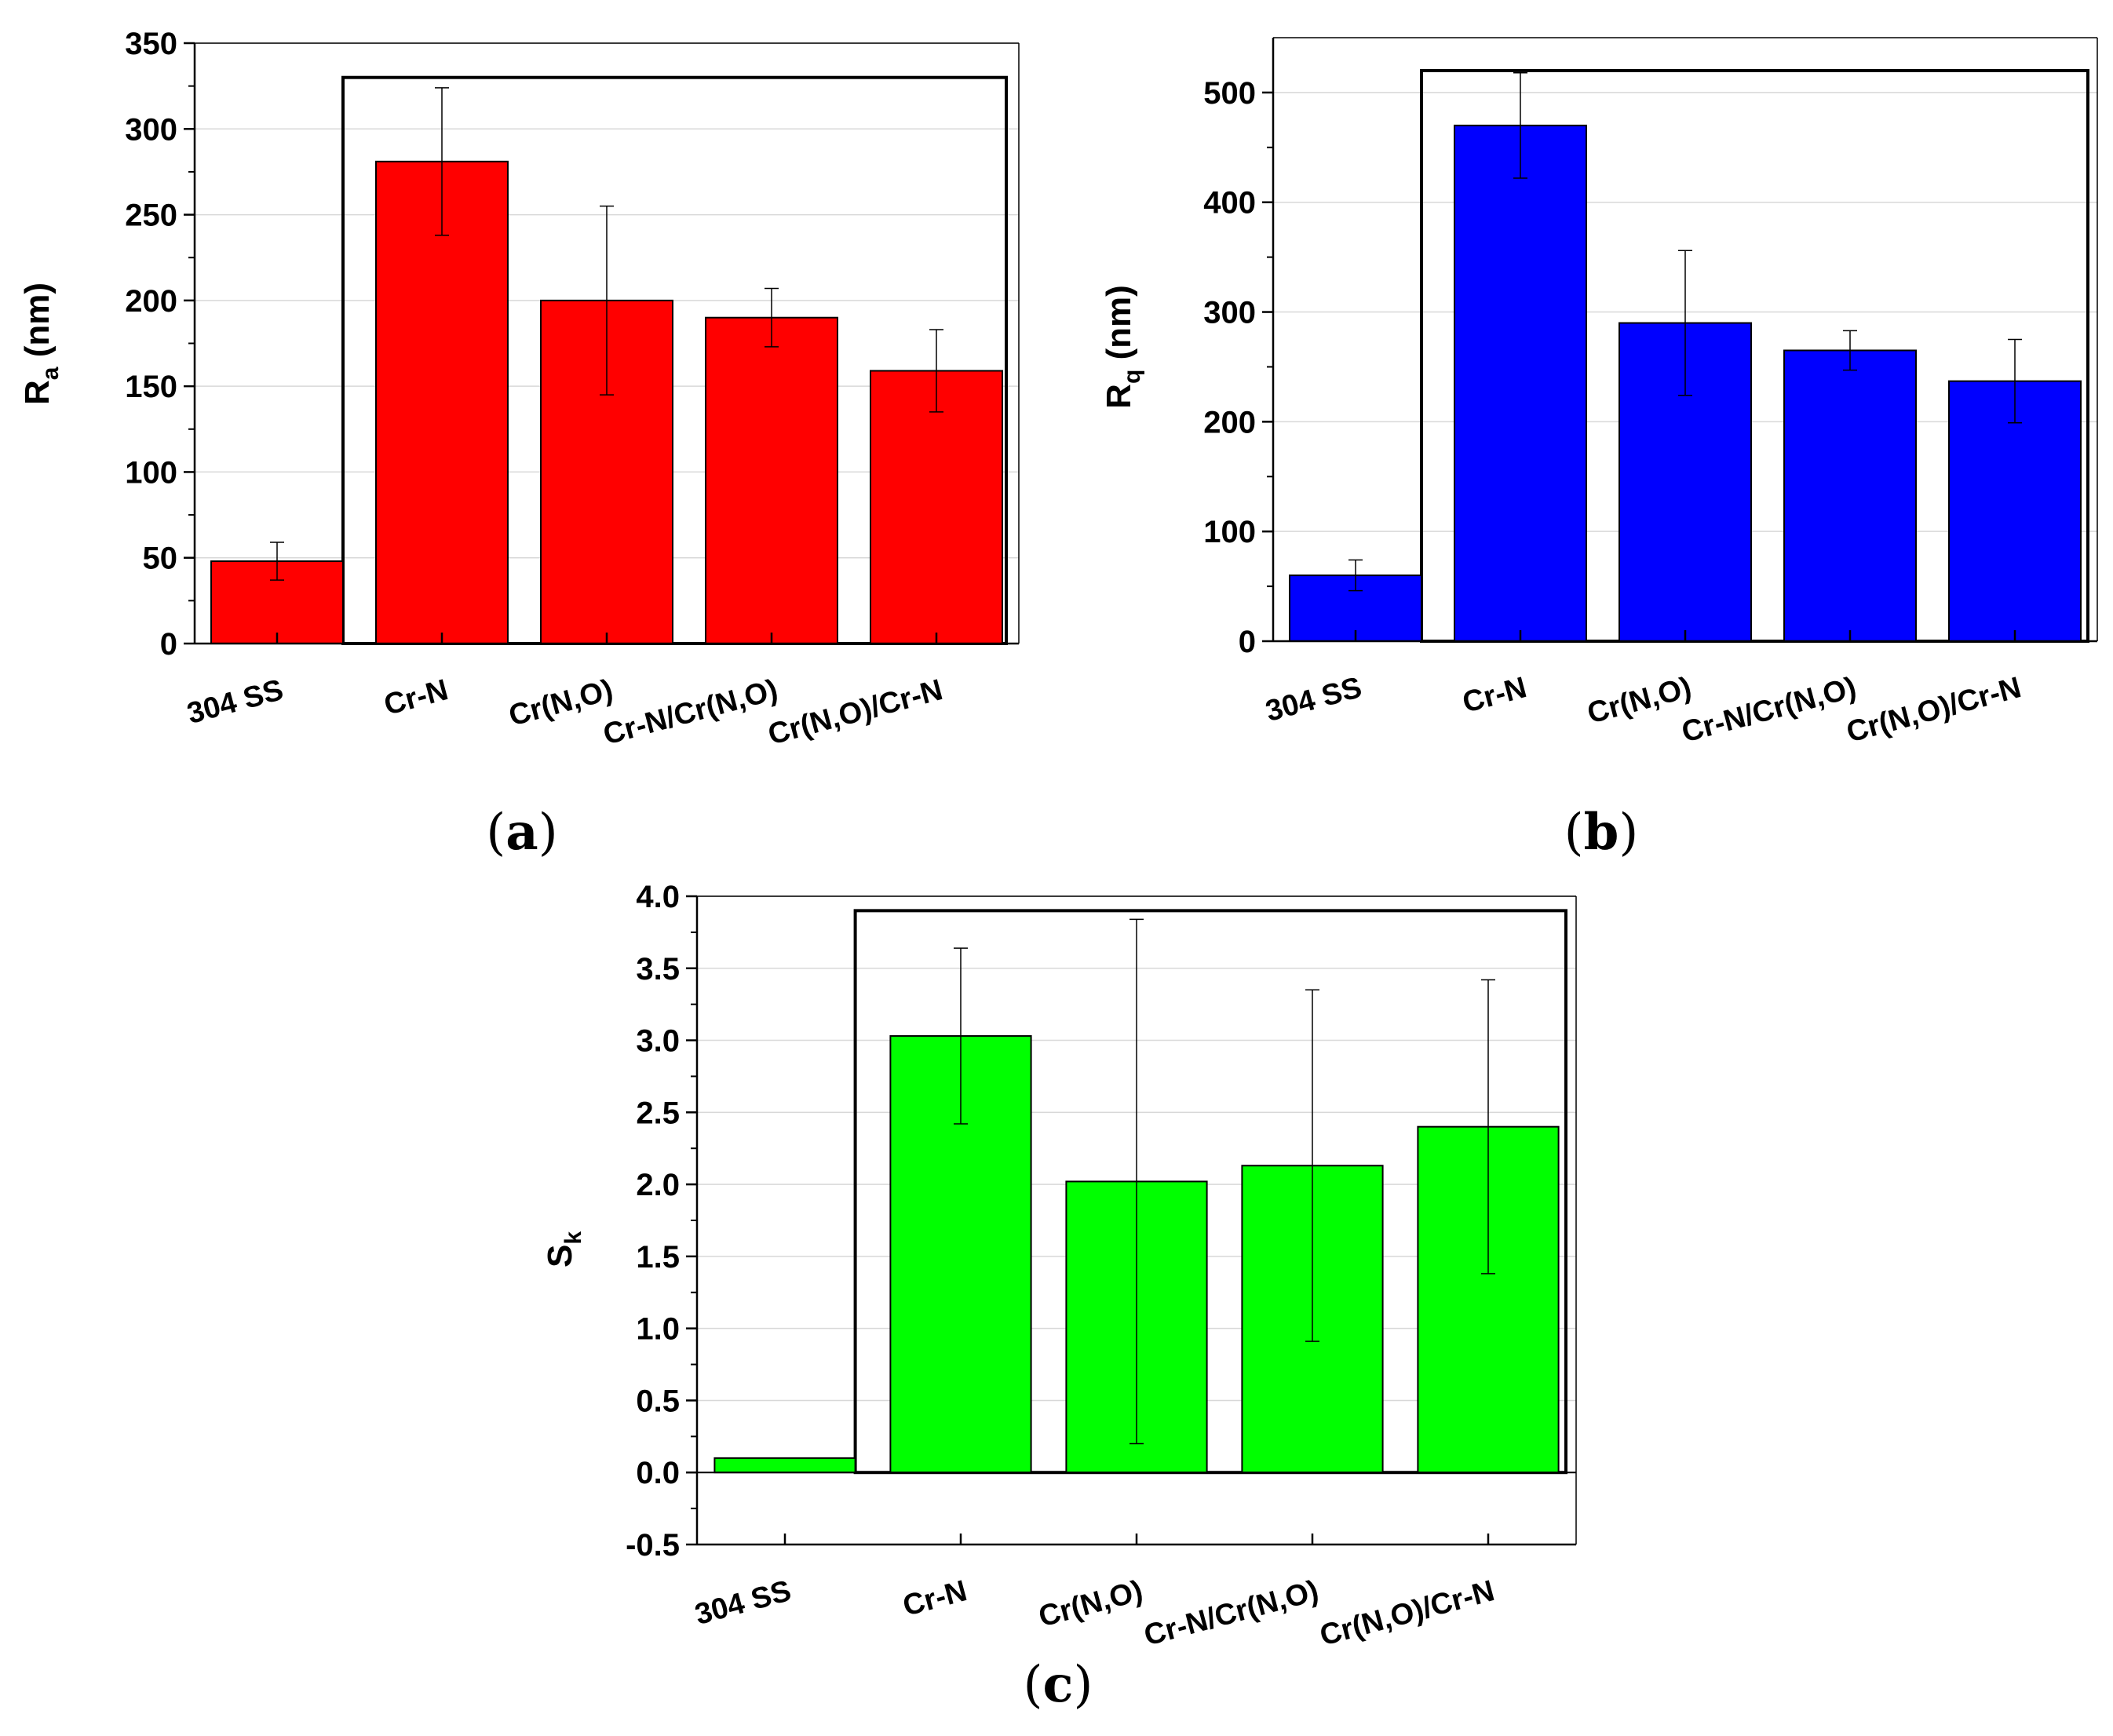 This screenshot has width=2113, height=1736. I want to click on y-tick-label: 350, so click(151, 44).